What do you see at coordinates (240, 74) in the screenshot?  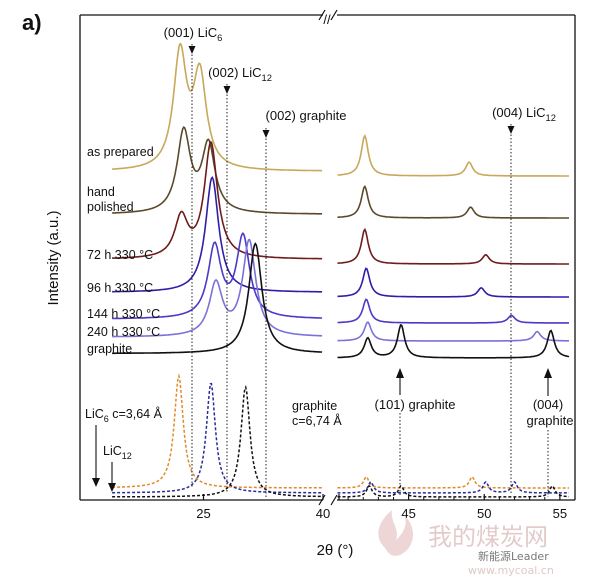 I see `annotation-002-lic12: (002) LiC12` at bounding box center [240, 74].